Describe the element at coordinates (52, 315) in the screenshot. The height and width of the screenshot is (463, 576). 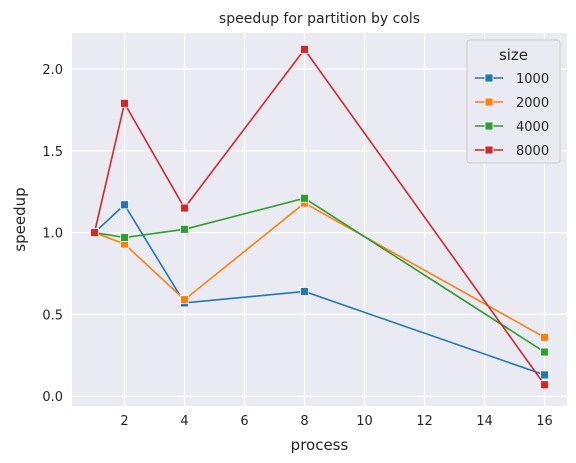
I see `y-tick-label: 0.5` at that location.